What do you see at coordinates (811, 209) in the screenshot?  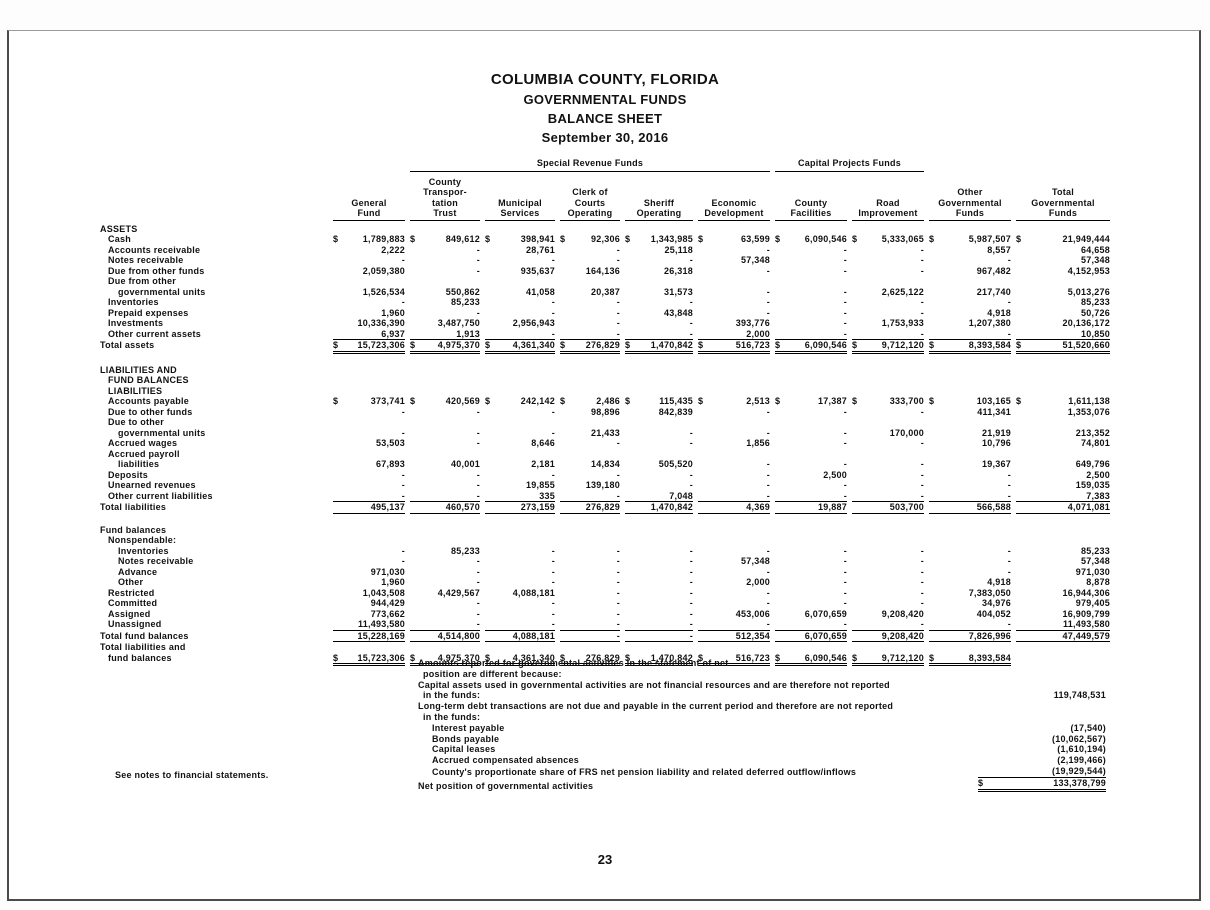 I see `column-header-county-facilities: County Facilities` at bounding box center [811, 209].